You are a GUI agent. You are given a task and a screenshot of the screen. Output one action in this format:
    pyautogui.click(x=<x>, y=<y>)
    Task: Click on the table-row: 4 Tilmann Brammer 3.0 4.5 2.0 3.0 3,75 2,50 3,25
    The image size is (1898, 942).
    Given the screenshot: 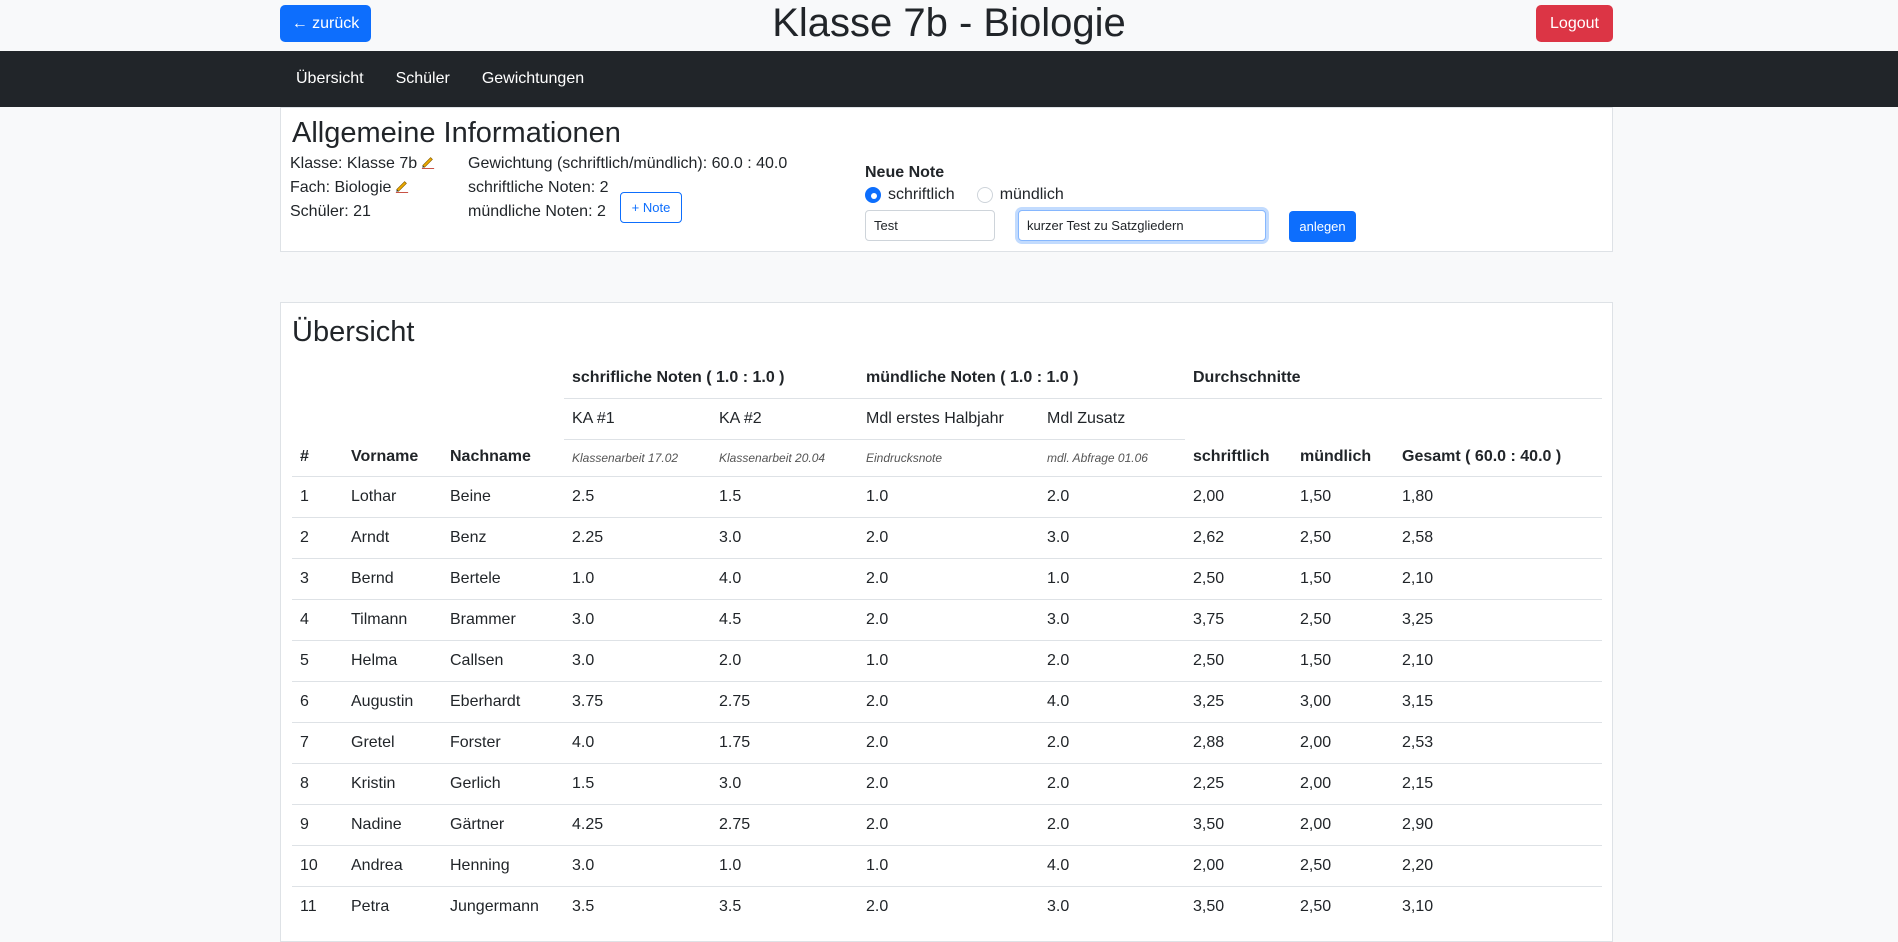 What is the action you would take?
    pyautogui.click(x=947, y=619)
    